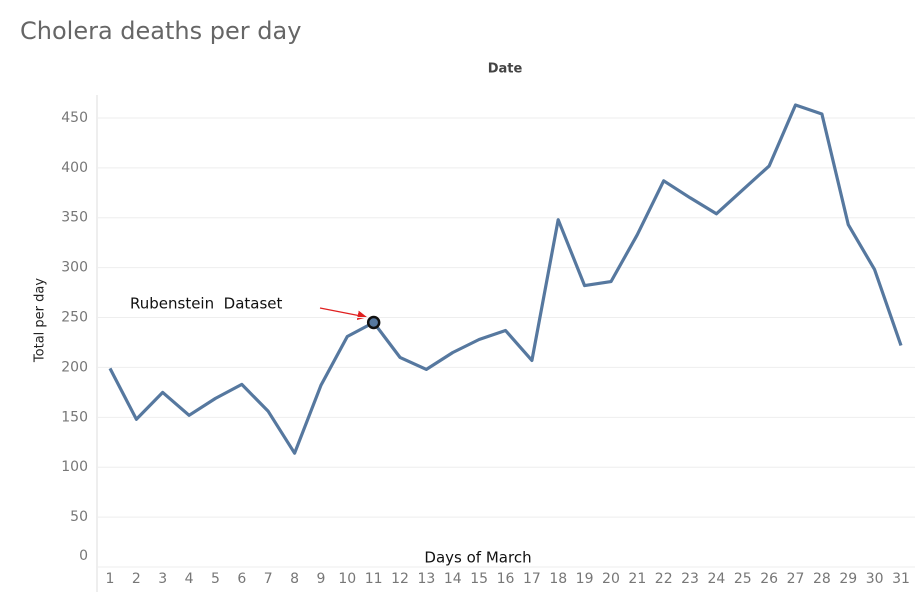 This screenshot has height=597, width=917. I want to click on y-tick-label: 300, so click(74, 268).